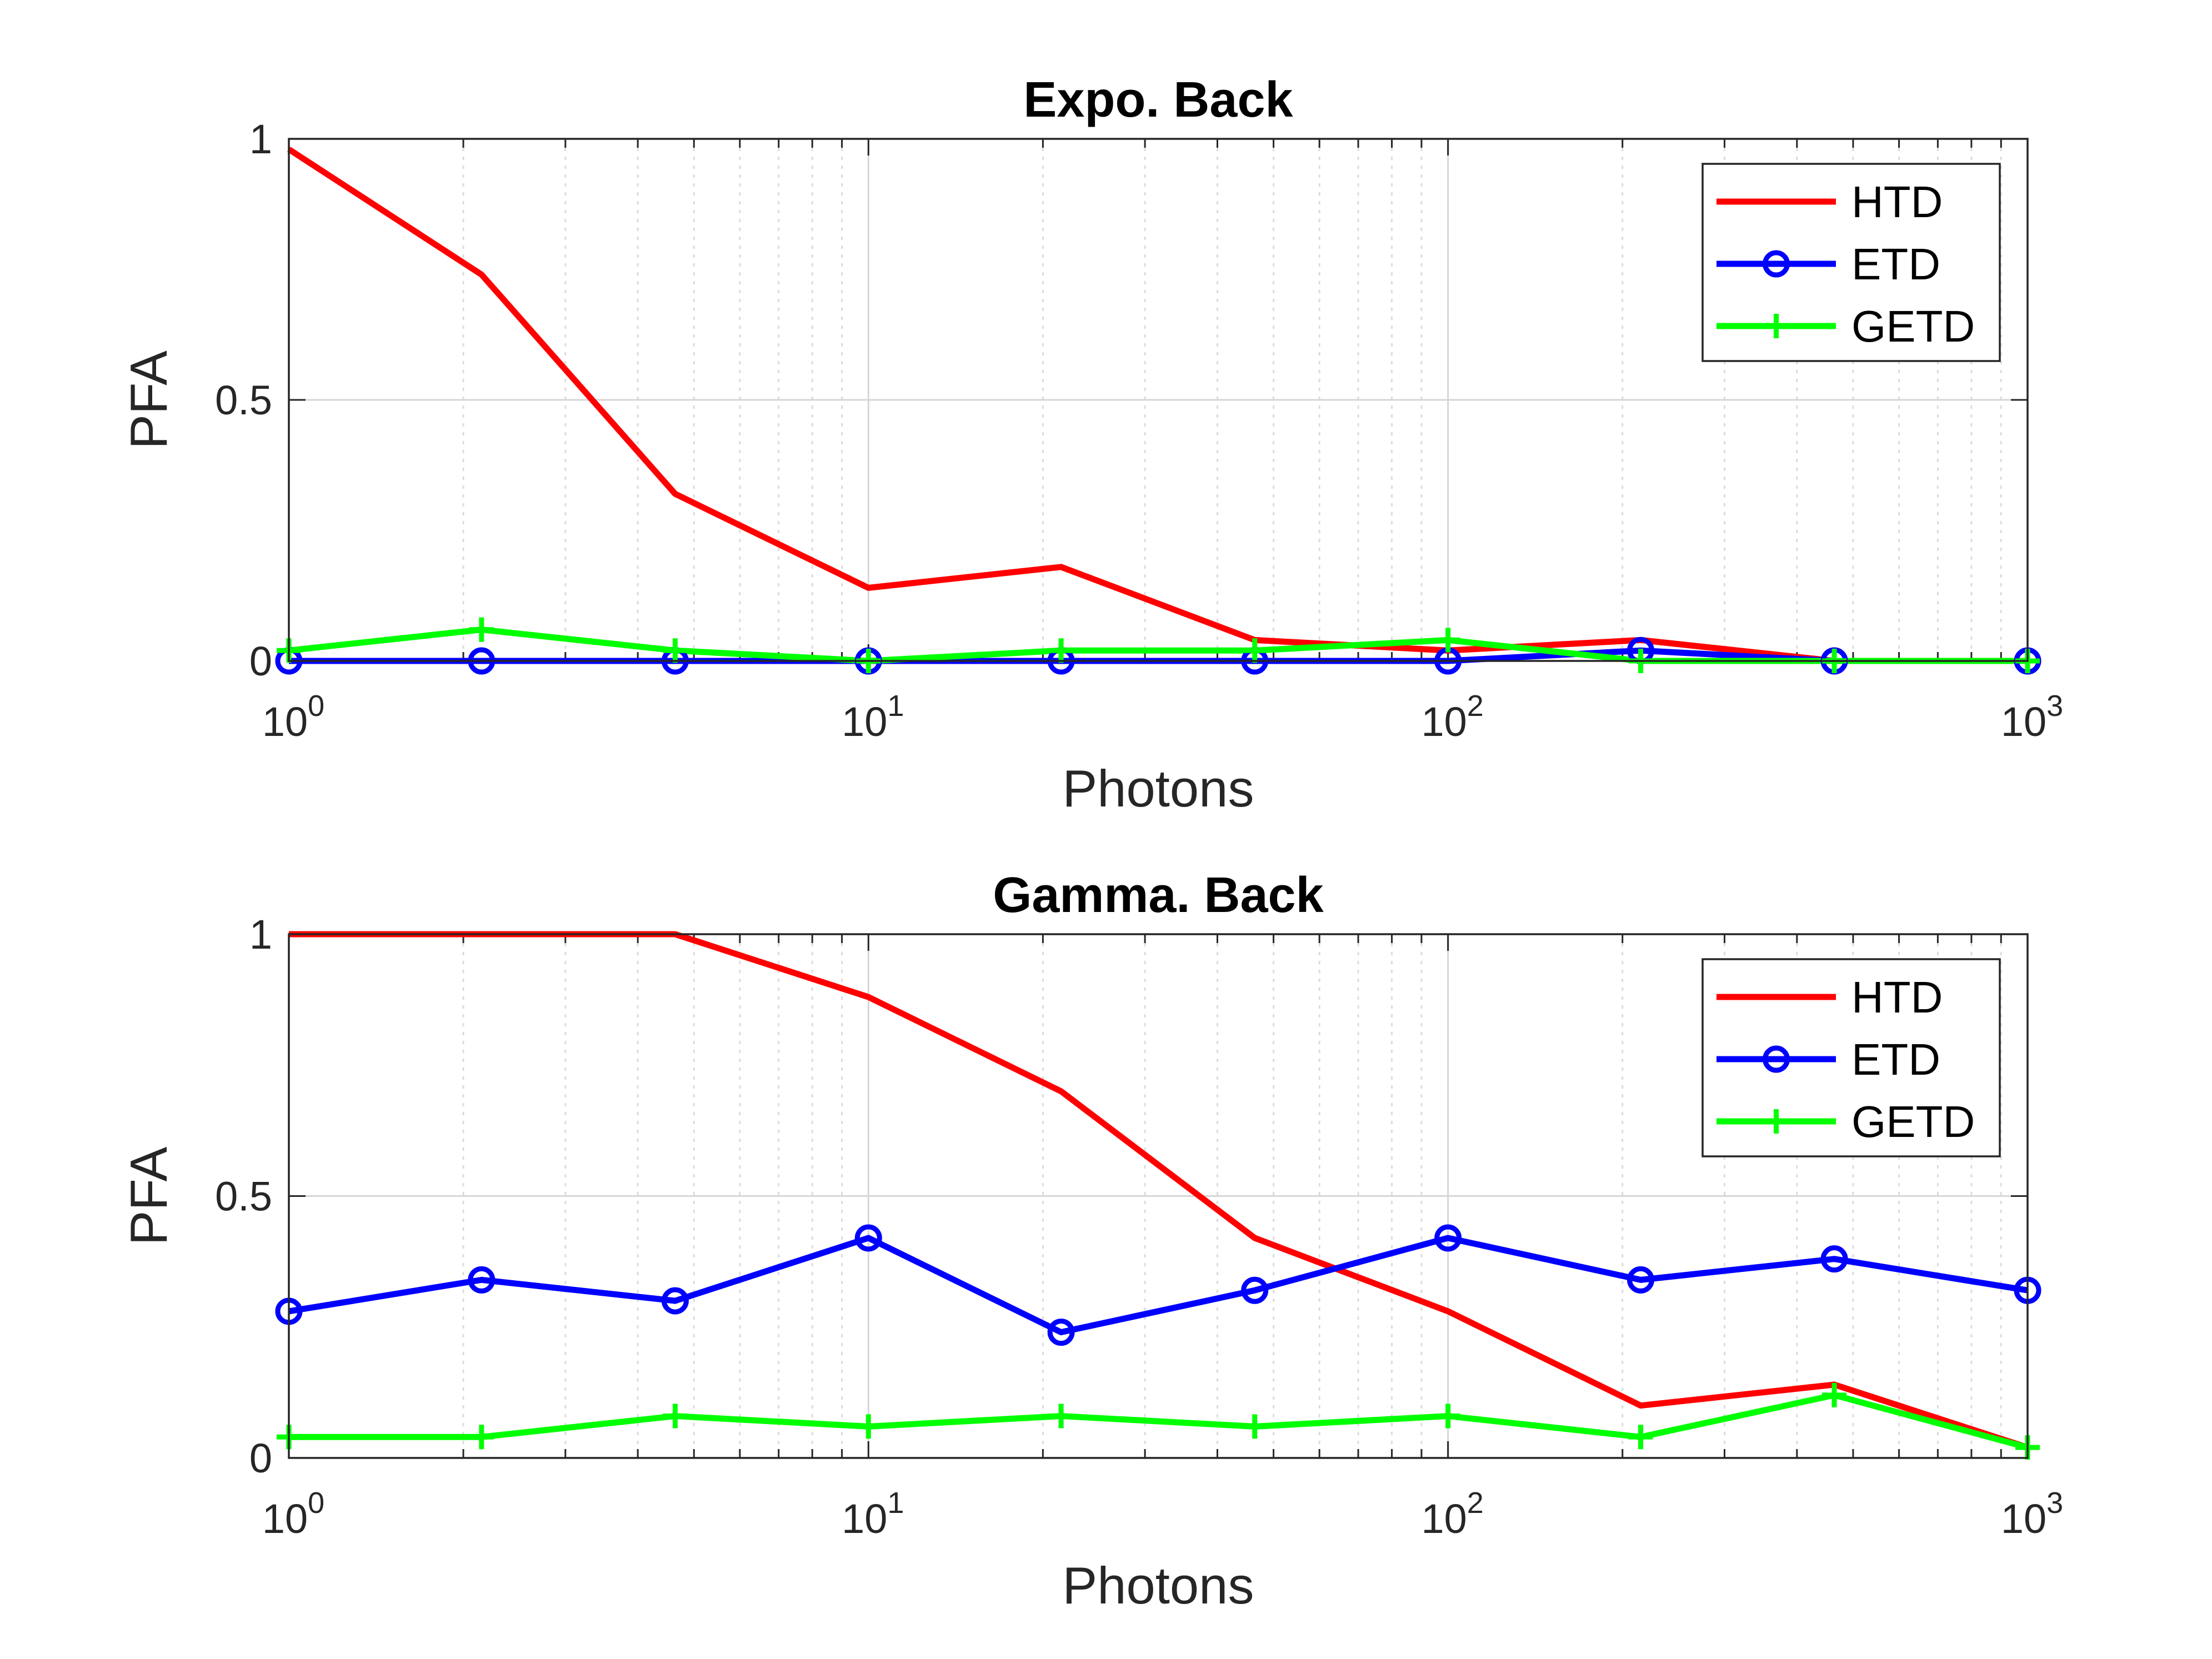  I want to click on series-line-getd, so click(1159, 1421).